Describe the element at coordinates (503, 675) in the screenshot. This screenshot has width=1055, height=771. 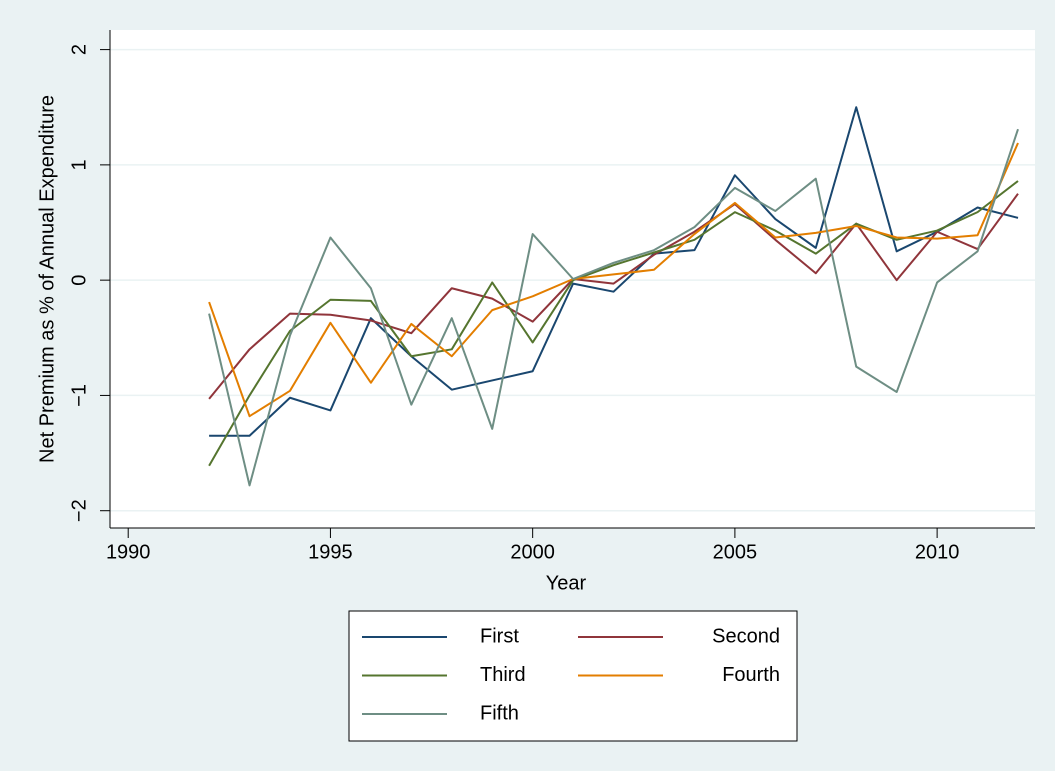
I see `legend-label: Third` at that location.